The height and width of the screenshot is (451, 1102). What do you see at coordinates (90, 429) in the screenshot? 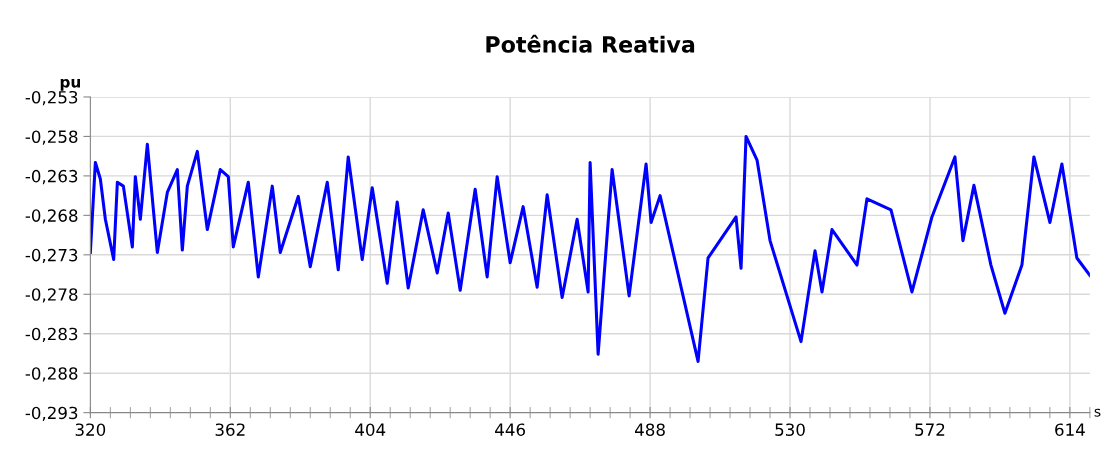
I see `x-tick-label: 320` at bounding box center [90, 429].